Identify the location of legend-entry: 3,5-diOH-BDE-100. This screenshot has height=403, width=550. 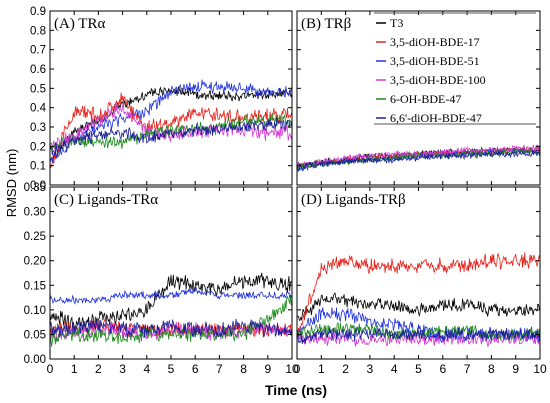
(438, 80).